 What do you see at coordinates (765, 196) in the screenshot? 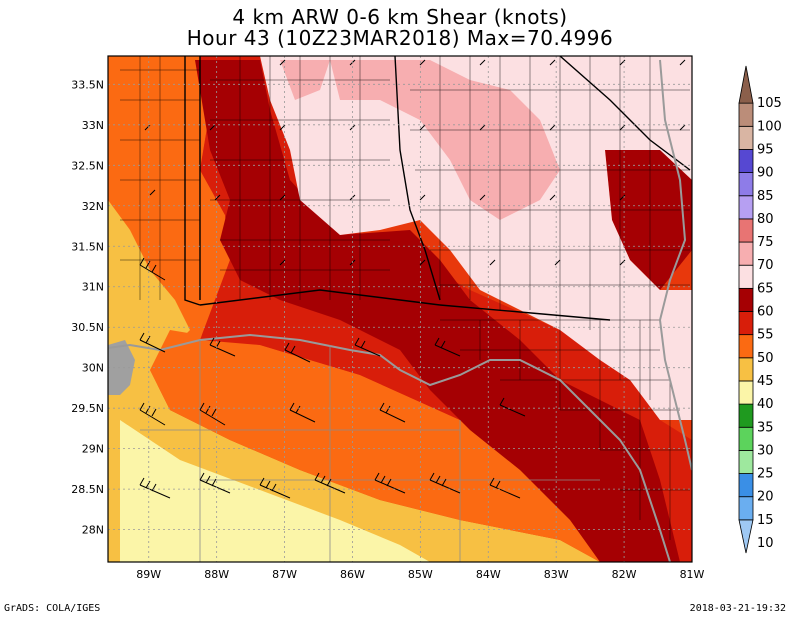
I see `colorbar-label: 85` at bounding box center [765, 196].